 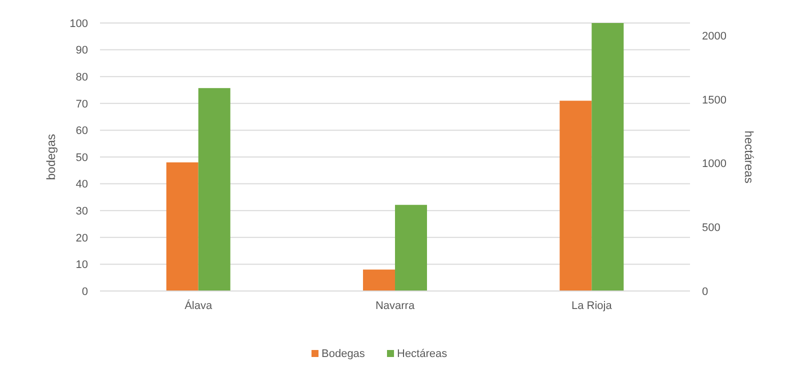 I want to click on y-tick-label: 50, so click(x=82, y=158).